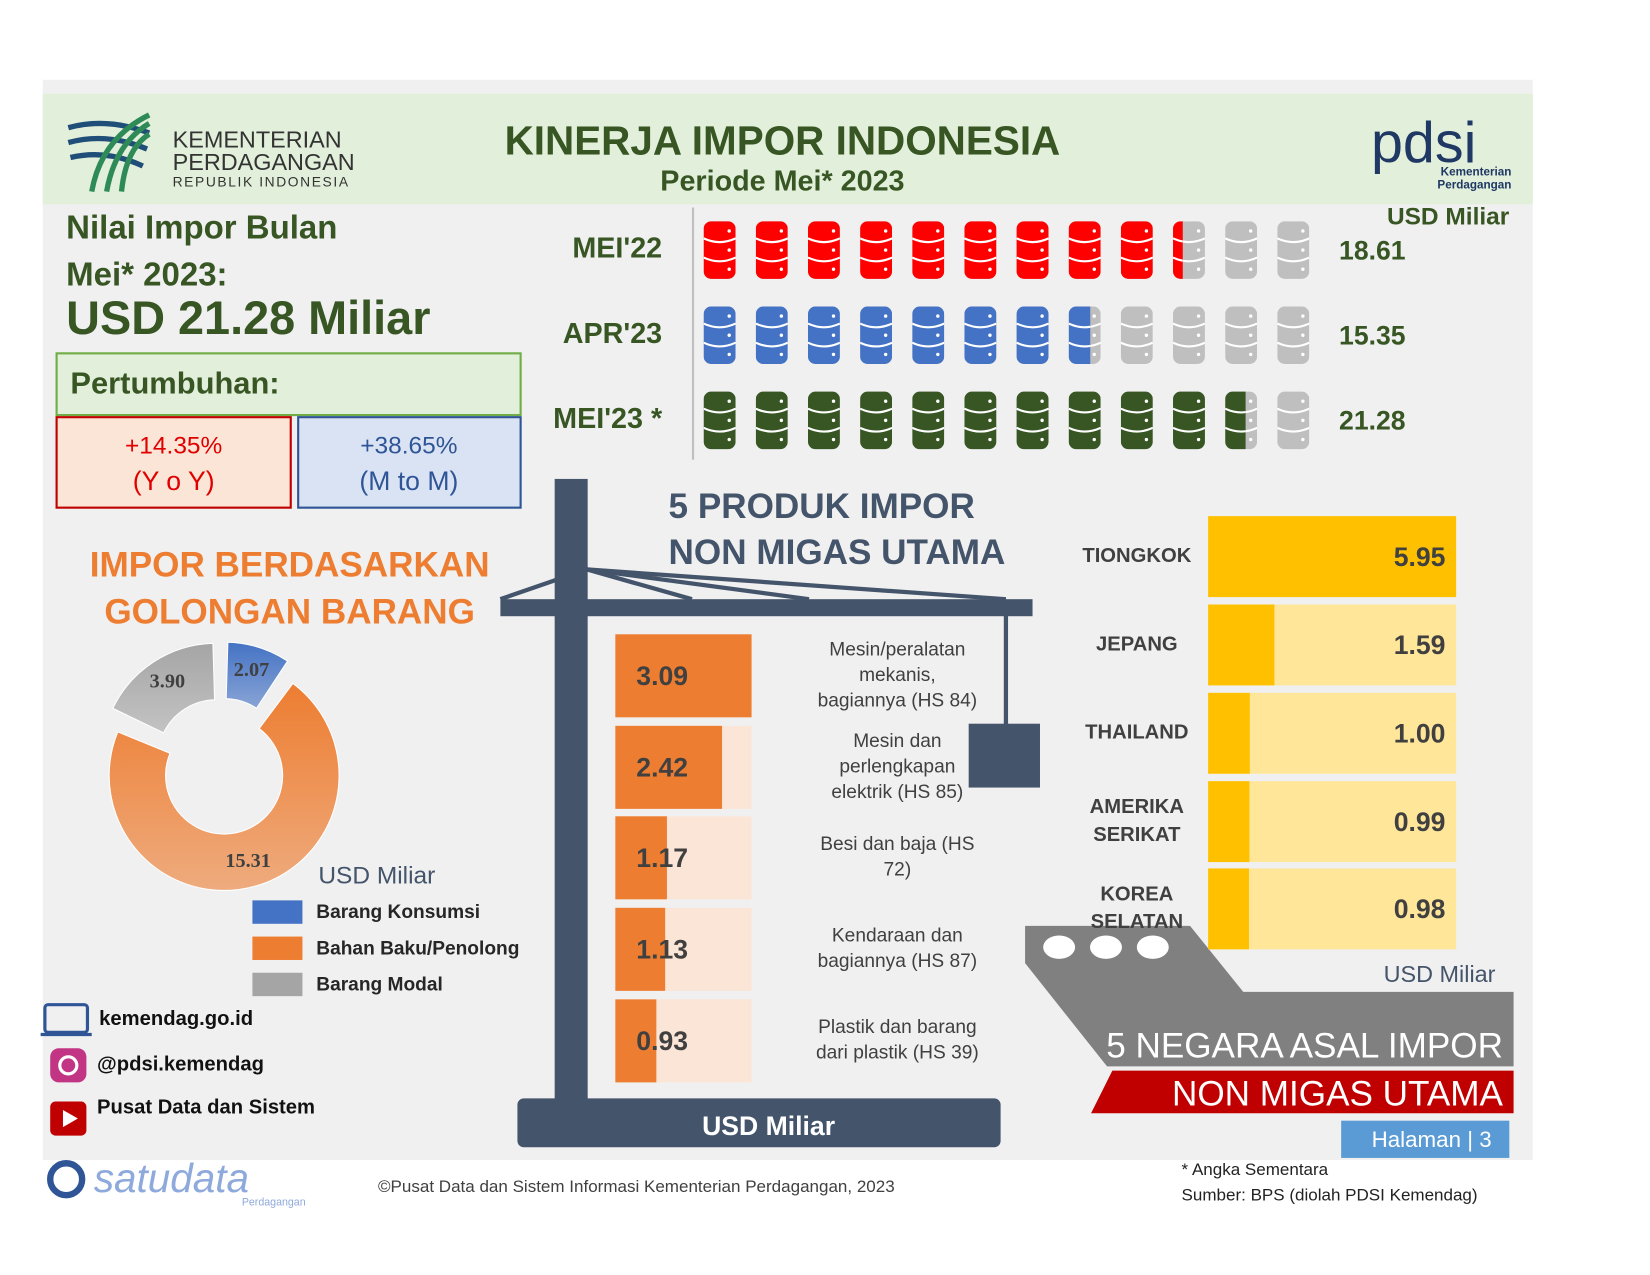 The width and height of the screenshot is (1650, 1275). Describe the element at coordinates (1425, 1139) in the screenshot. I see `page-badge` at that location.